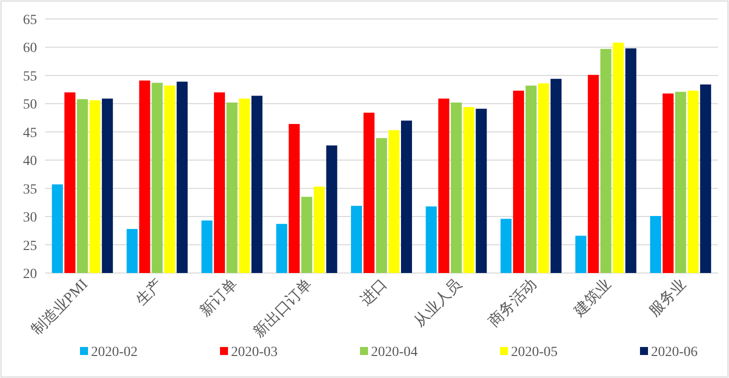  I want to click on legend-label: 2020-06, so click(674, 352).